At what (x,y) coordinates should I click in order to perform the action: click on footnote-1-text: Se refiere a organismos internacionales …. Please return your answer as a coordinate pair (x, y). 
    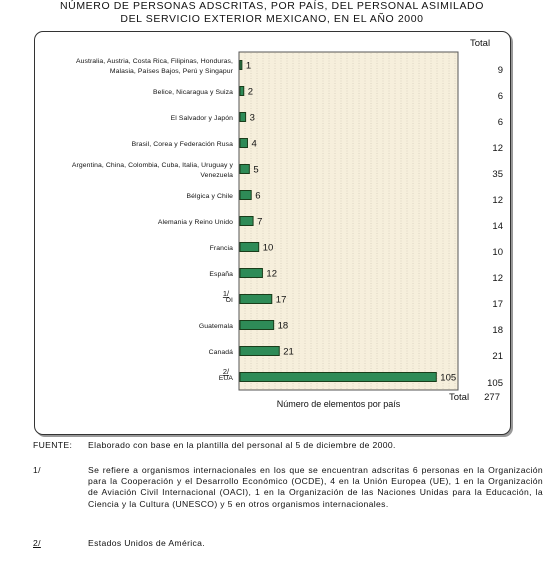
    Looking at the image, I should click on (315, 487).